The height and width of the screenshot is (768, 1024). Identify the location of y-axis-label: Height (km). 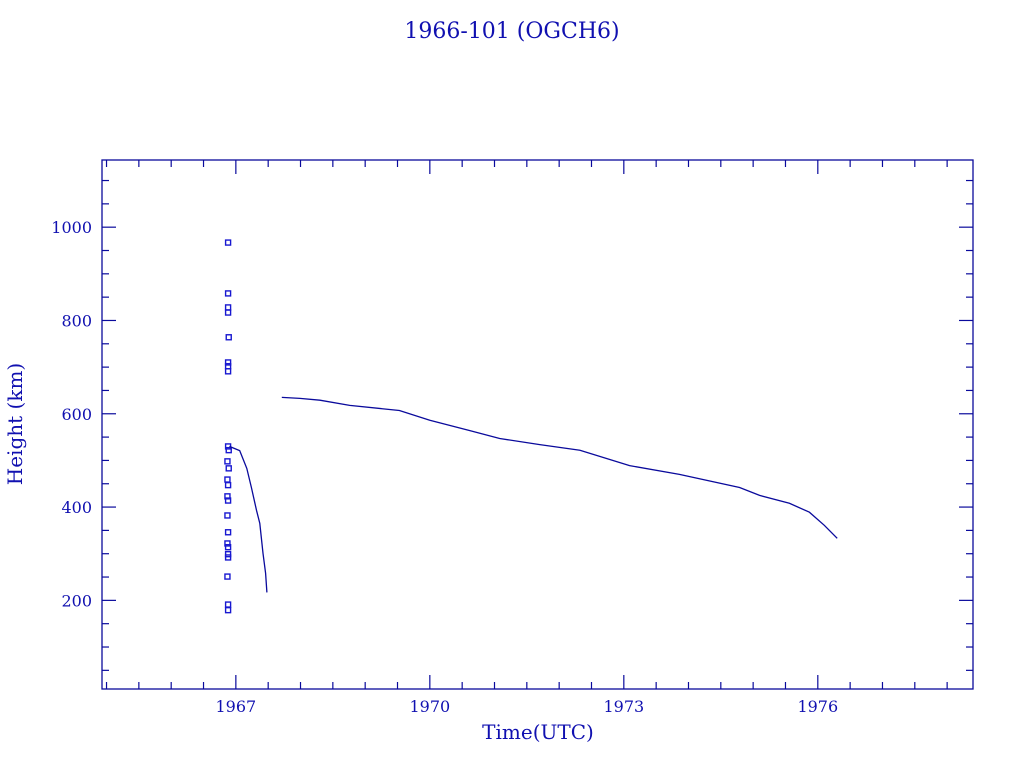
(15, 424).